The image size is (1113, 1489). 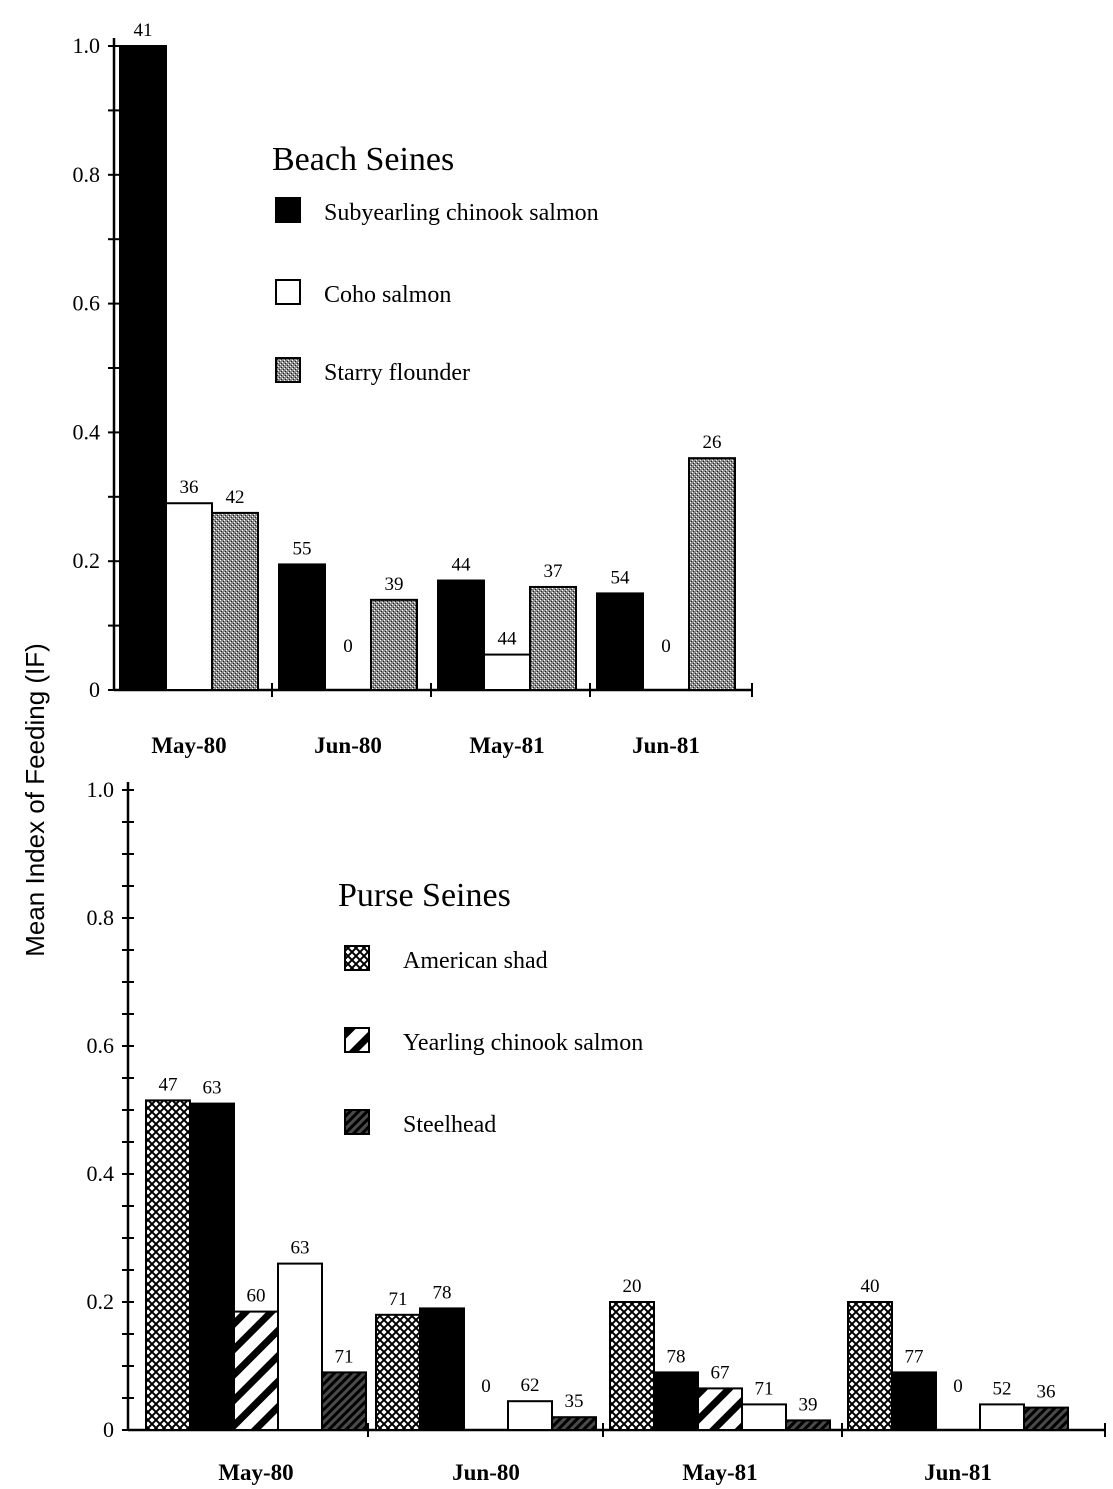 What do you see at coordinates (424, 895) in the screenshot?
I see `legend-title: Purse Seines` at bounding box center [424, 895].